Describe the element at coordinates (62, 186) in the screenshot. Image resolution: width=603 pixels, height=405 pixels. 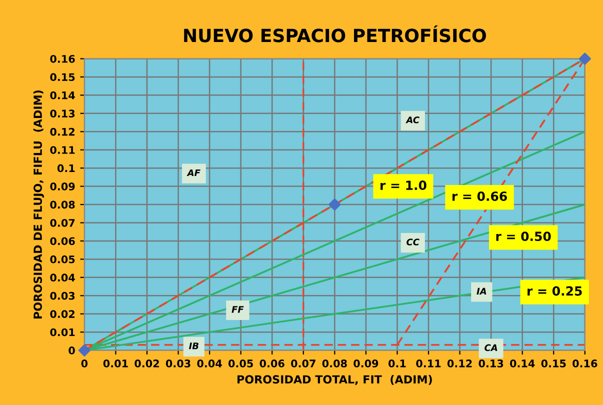
I see `y-tick-label: 0.09` at that location.